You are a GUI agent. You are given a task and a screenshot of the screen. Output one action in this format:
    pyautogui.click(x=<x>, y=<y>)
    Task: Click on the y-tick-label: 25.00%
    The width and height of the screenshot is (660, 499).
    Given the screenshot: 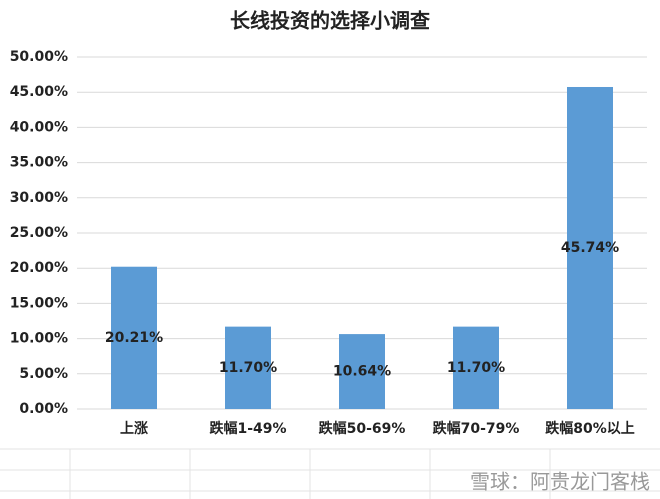 What is the action you would take?
    pyautogui.click(x=39, y=233)
    